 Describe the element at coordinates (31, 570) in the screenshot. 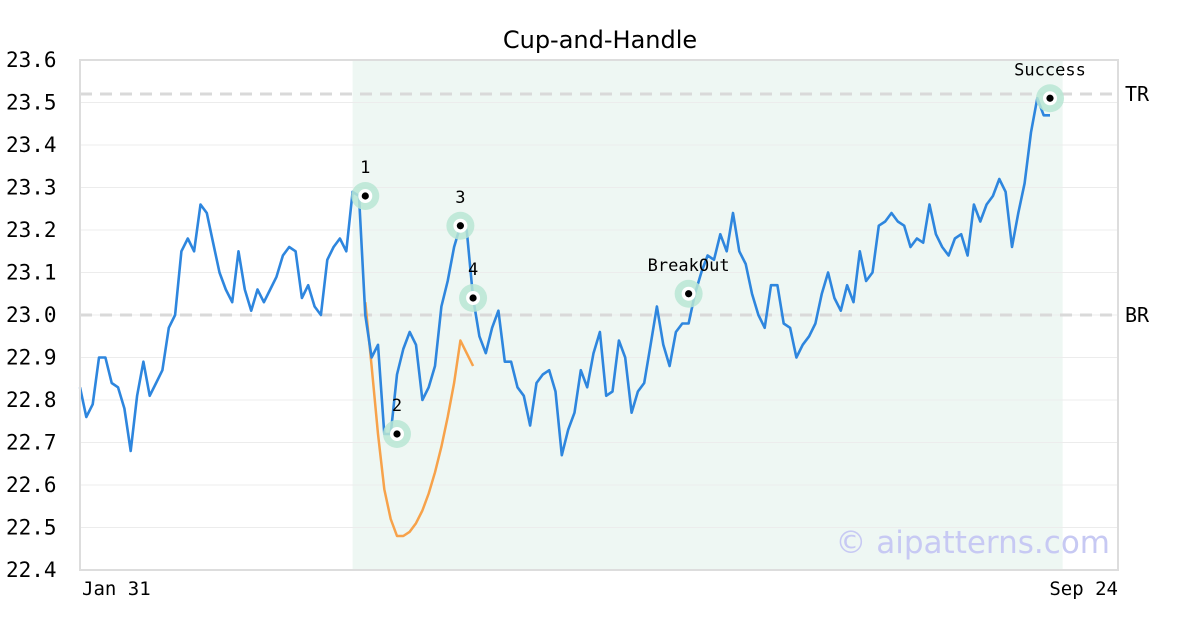

I see `y-tick-label: 22.4` at that location.